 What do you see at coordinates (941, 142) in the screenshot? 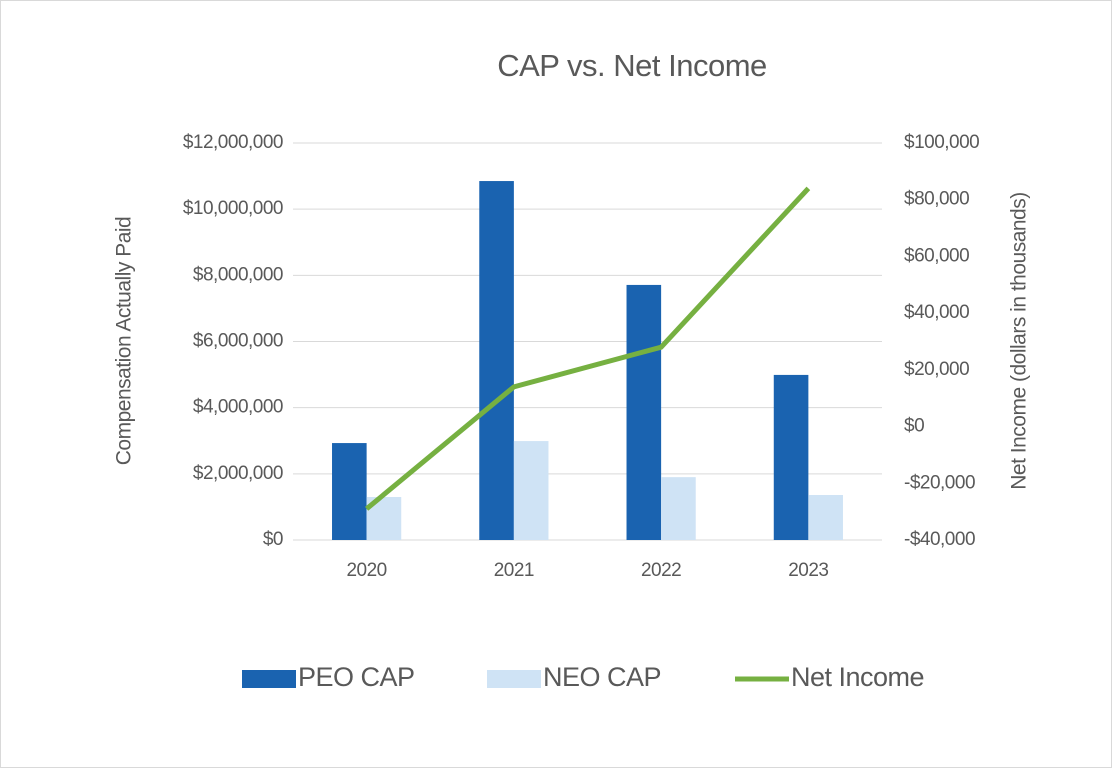
I see `y2-tick-label: $100,000` at bounding box center [941, 142].